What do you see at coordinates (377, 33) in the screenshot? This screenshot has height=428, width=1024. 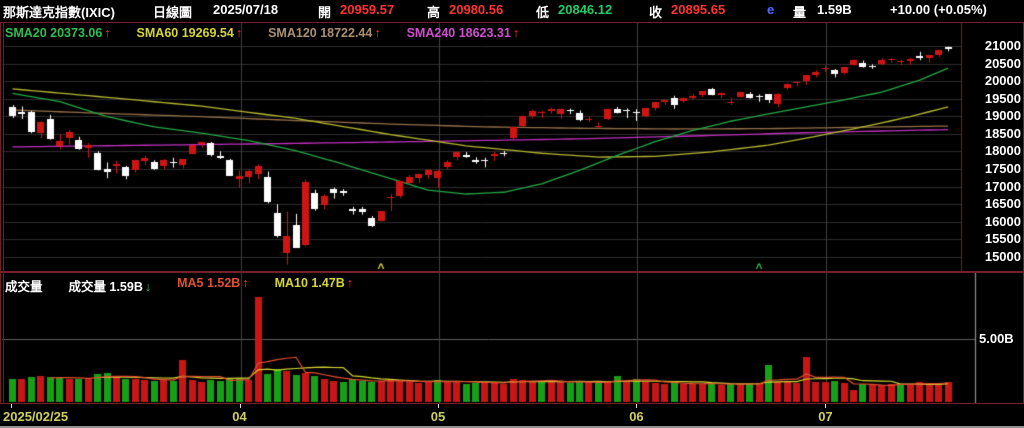 I see `sma120-up-arrow-icon: ↑` at bounding box center [377, 33].